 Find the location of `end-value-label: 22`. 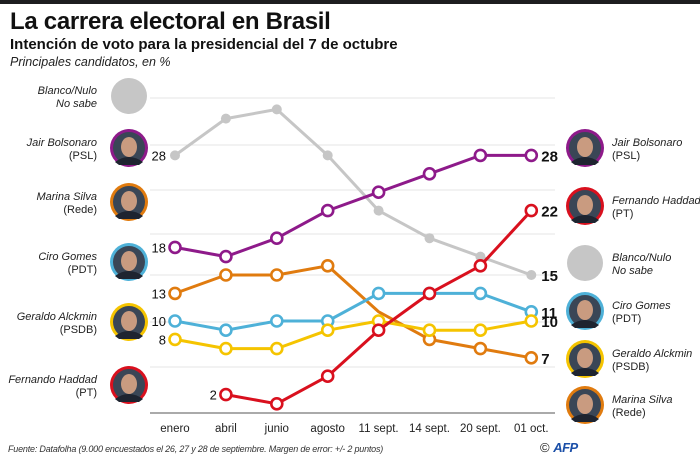

end-value-label: 22 is located at coordinates (549, 212).